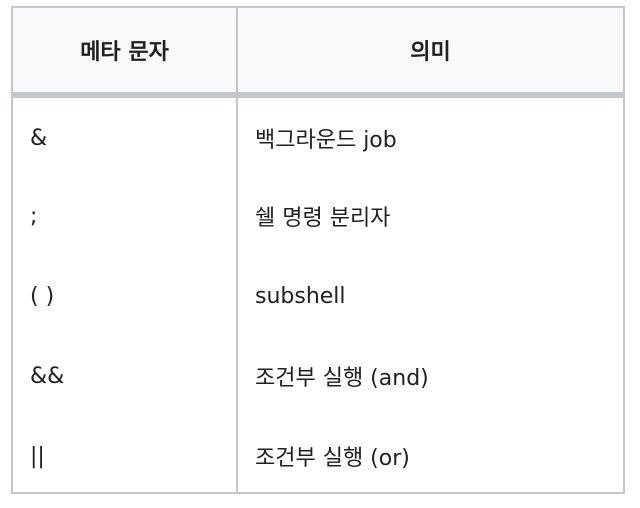  What do you see at coordinates (323, 218) in the screenshot?
I see `meaning-cell: 쉘 명령 분리자` at bounding box center [323, 218].